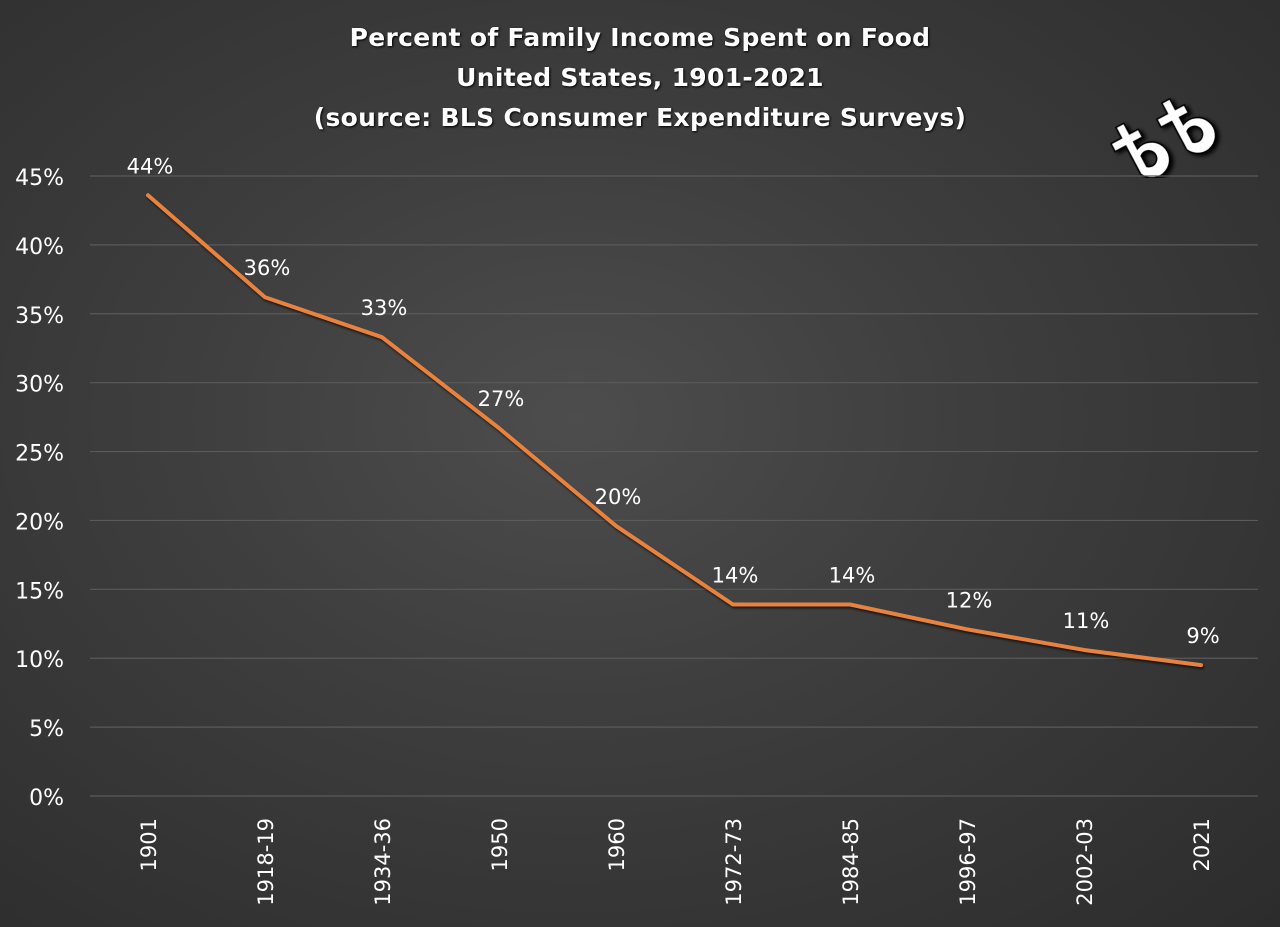 The height and width of the screenshot is (927, 1280). Describe the element at coordinates (39, 522) in the screenshot. I see `y-tick-label: 20%` at that location.